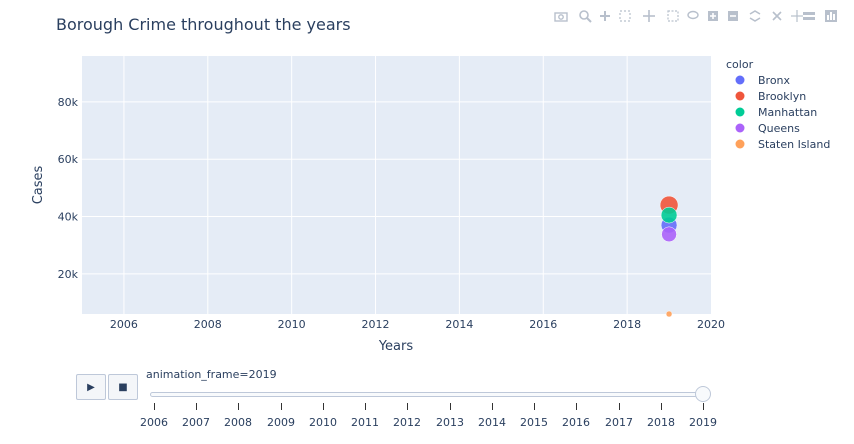 The height and width of the screenshot is (444, 854). Describe the element at coordinates (733, 15) in the screenshot. I see `zoom-out-icon` at that location.